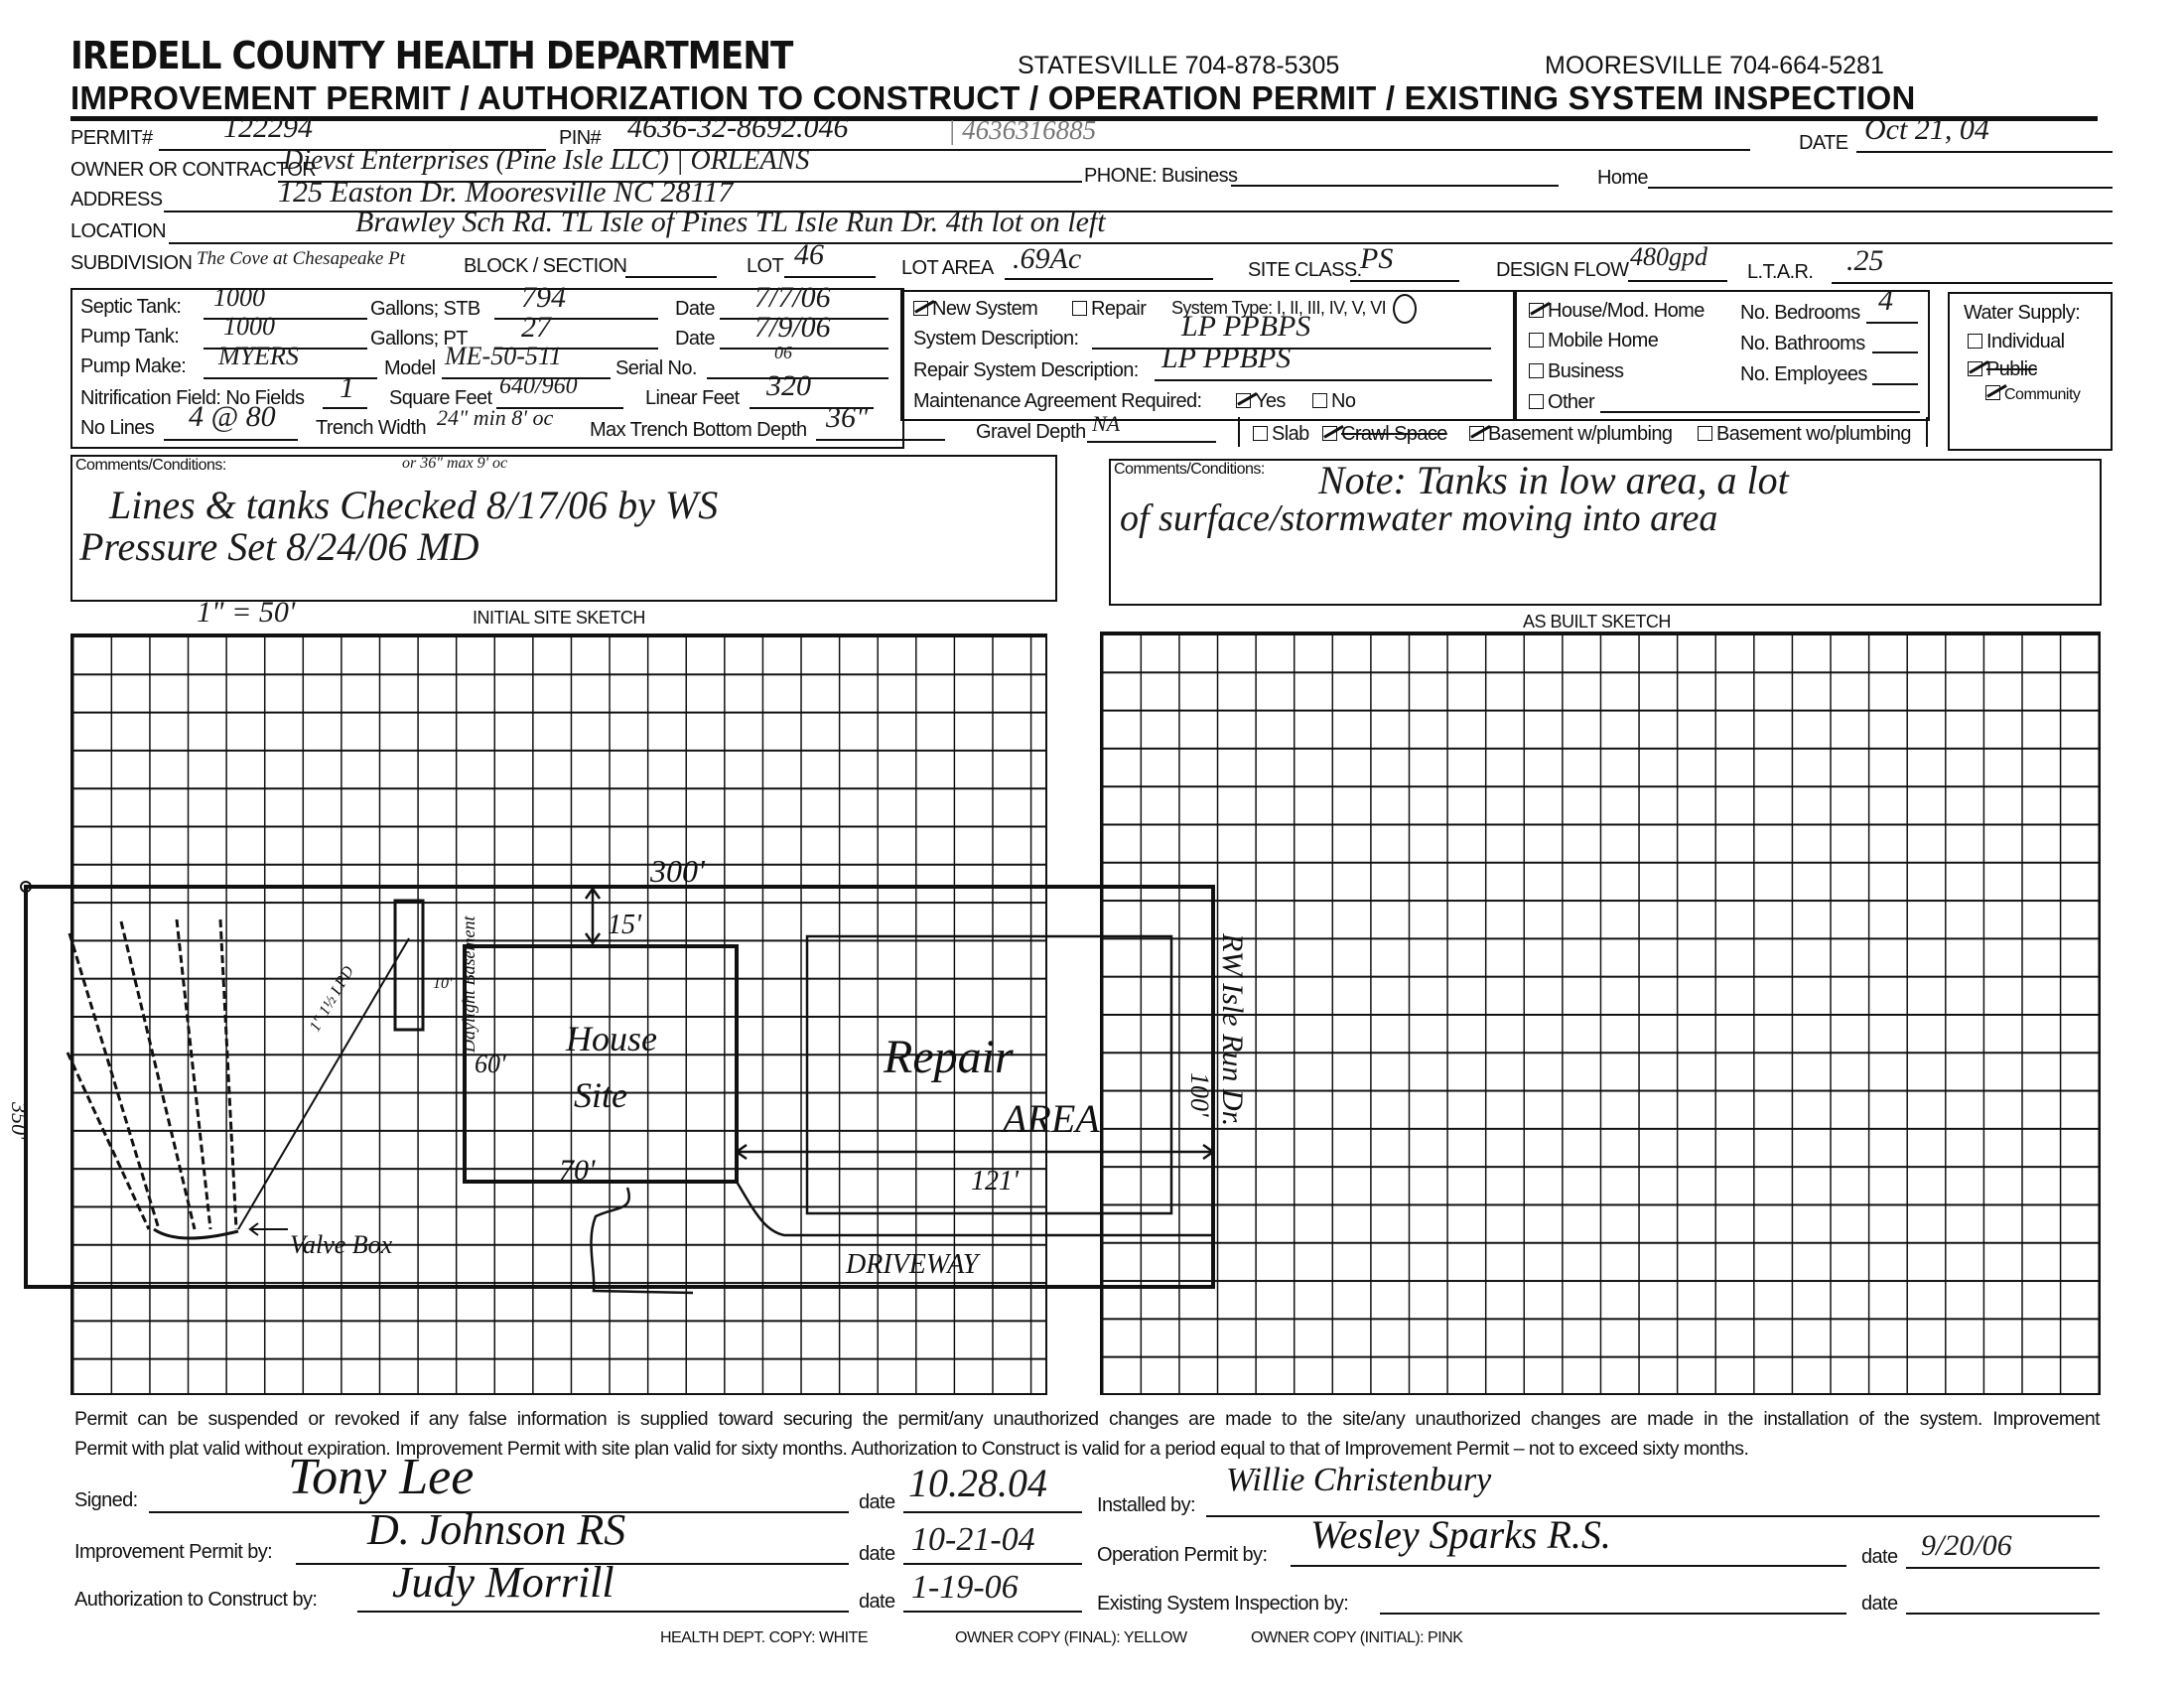 This screenshot has width=2184, height=1689. Describe the element at coordinates (783, 353) in the screenshot. I see `serial-value: 06` at that location.